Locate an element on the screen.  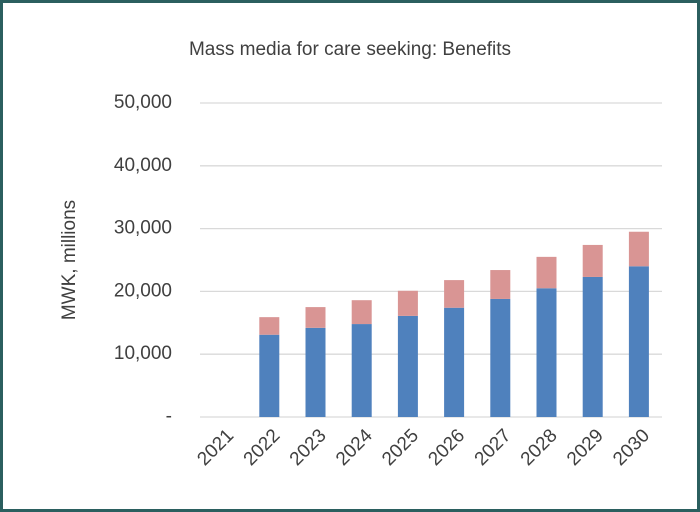
y-tick-label: 10,000 is located at coordinates (143, 353).